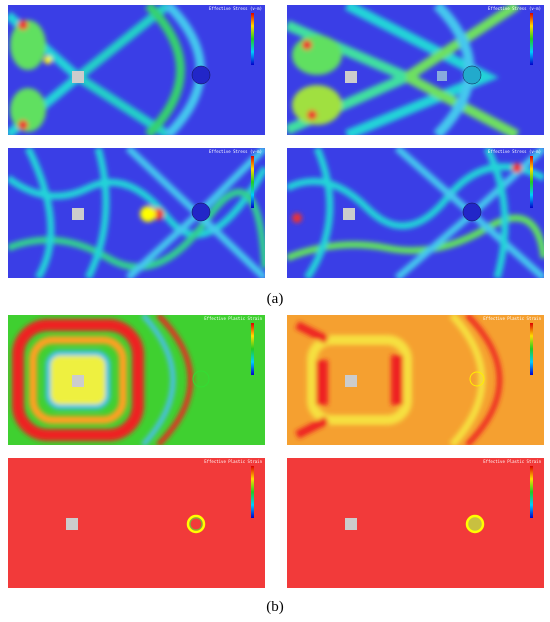 This screenshot has width=550, height=622. Describe the element at coordinates (275, 607) in the screenshot. I see `subfigure-label: (b)` at that location.